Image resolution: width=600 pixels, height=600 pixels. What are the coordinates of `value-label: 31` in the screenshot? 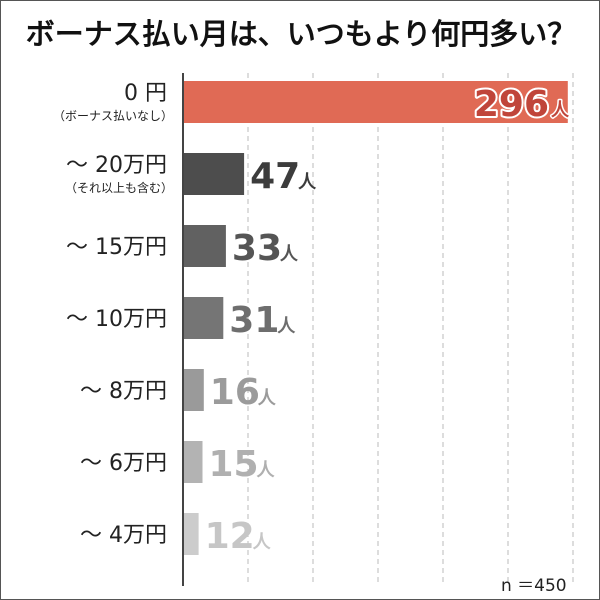 It's located at (254, 320).